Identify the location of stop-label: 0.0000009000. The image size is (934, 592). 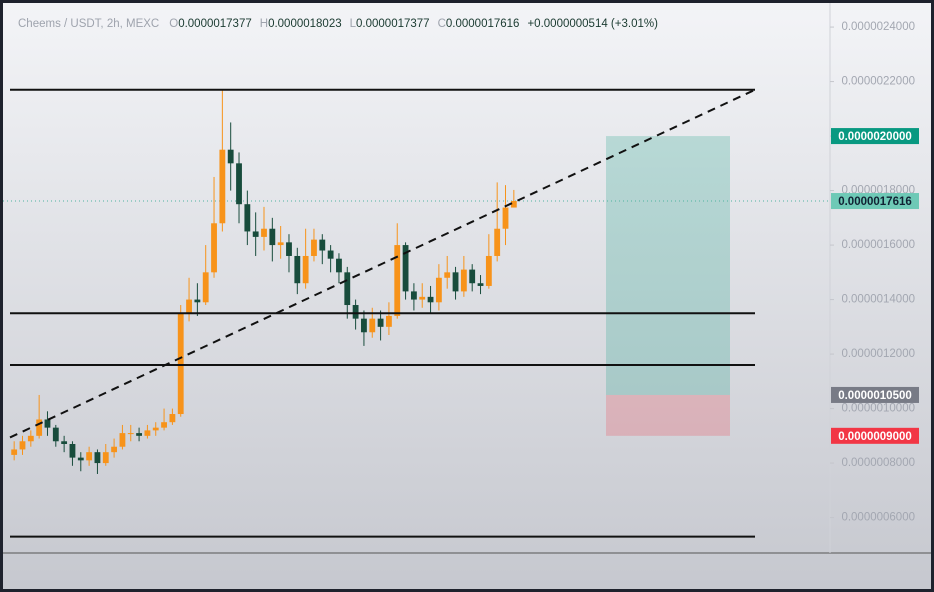
(875, 437).